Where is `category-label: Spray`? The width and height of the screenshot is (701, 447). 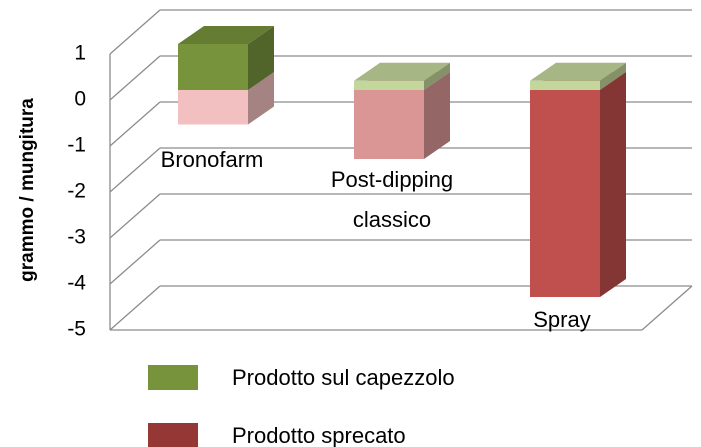
category-label: Spray is located at coordinates (562, 319).